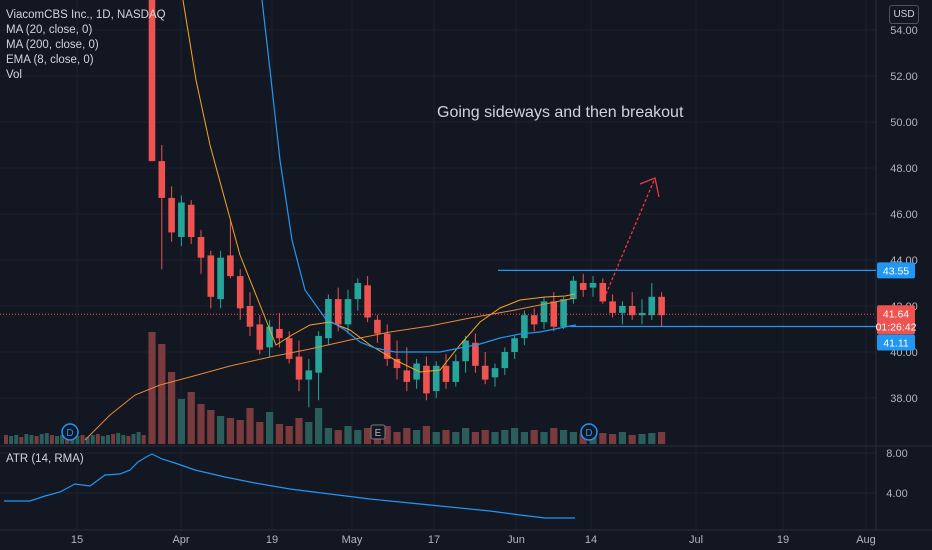 Image resolution: width=932 pixels, height=550 pixels. I want to click on arrow-shaft, so click(630, 236).